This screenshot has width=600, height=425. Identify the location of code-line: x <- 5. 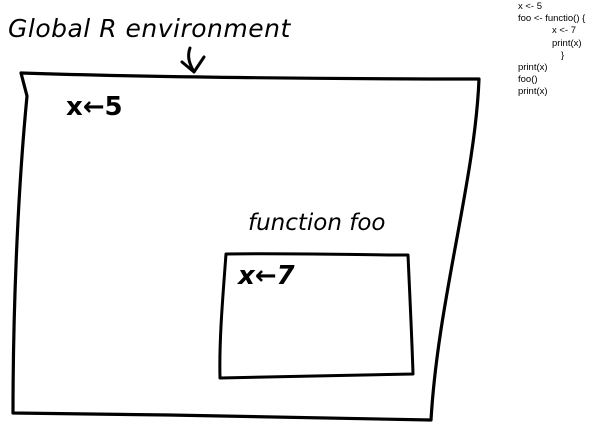
(530, 6).